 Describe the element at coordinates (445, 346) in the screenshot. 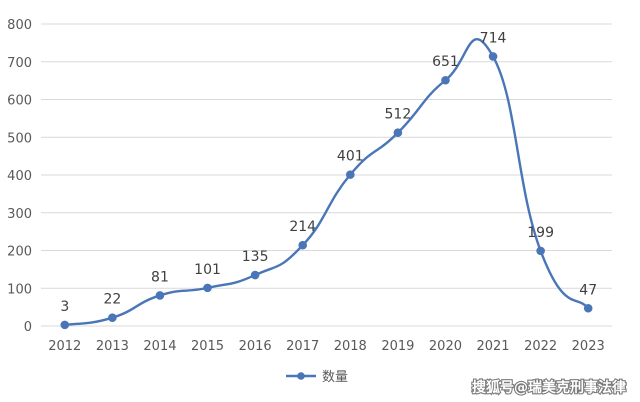

I see `x-tick-label: 2020` at that location.